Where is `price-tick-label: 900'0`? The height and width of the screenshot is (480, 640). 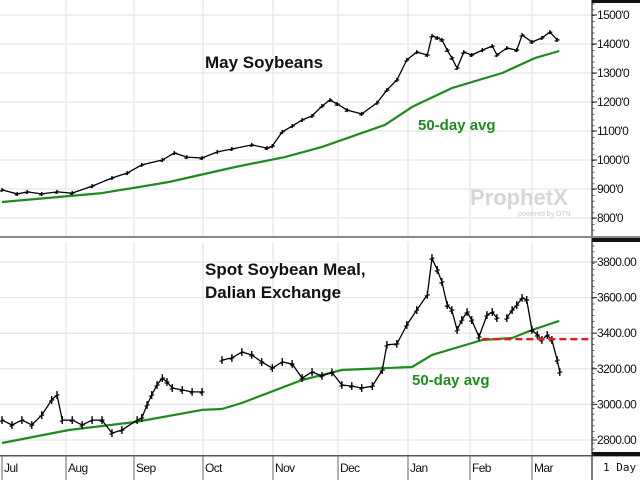 price-tick-label: 900'0 is located at coordinates (610, 189).